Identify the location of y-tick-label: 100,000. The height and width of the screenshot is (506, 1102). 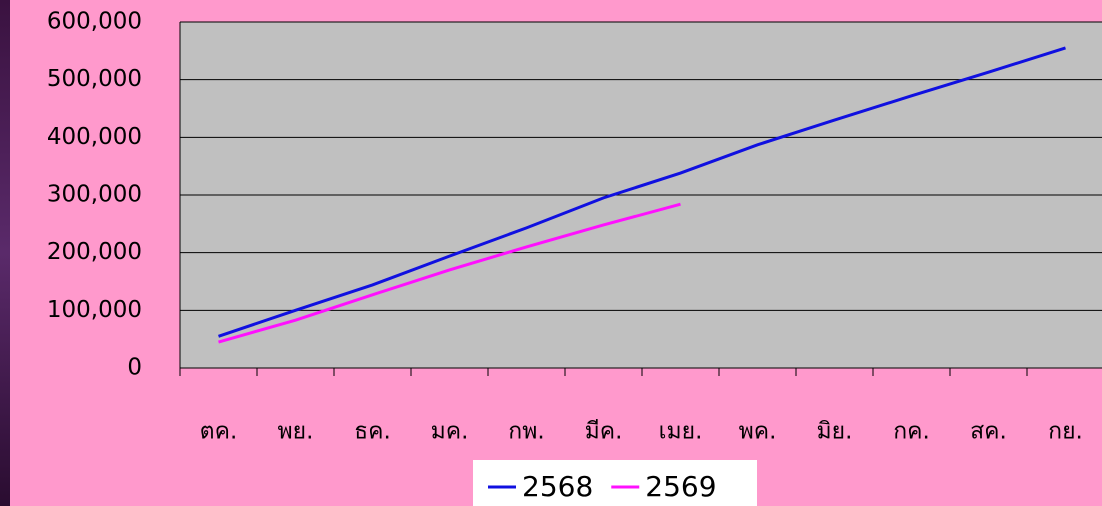
(94, 310).